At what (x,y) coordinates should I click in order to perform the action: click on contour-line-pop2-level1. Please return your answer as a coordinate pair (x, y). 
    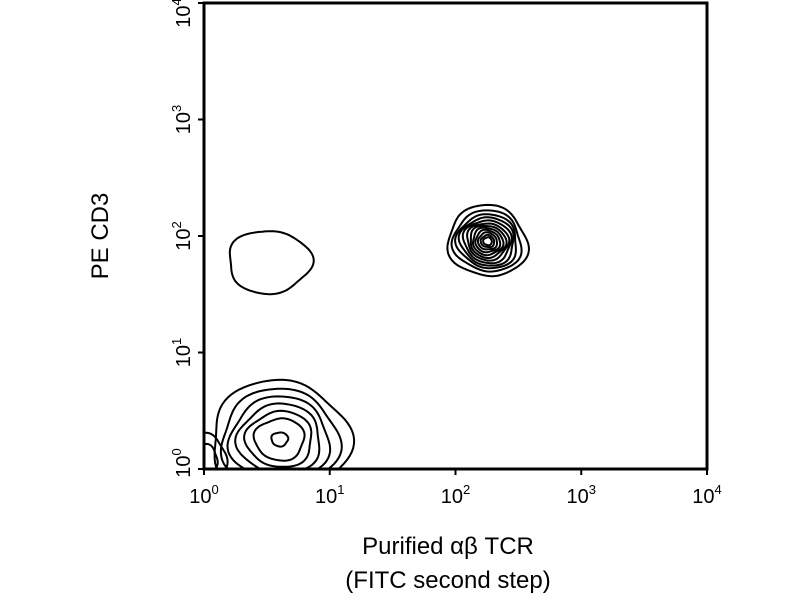
    Looking at the image, I should click on (281, 428).